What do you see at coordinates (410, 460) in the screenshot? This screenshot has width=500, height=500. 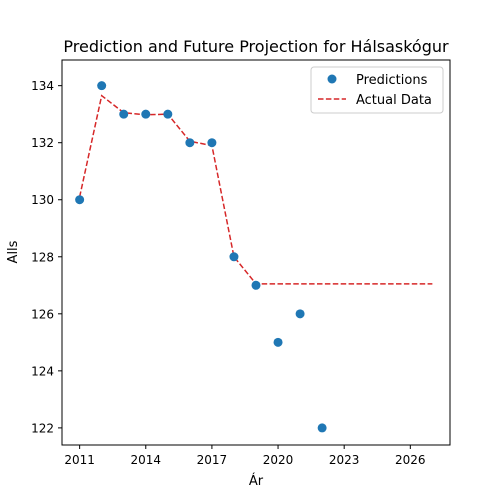 I see `x-tick-label: 2026` at bounding box center [410, 460].